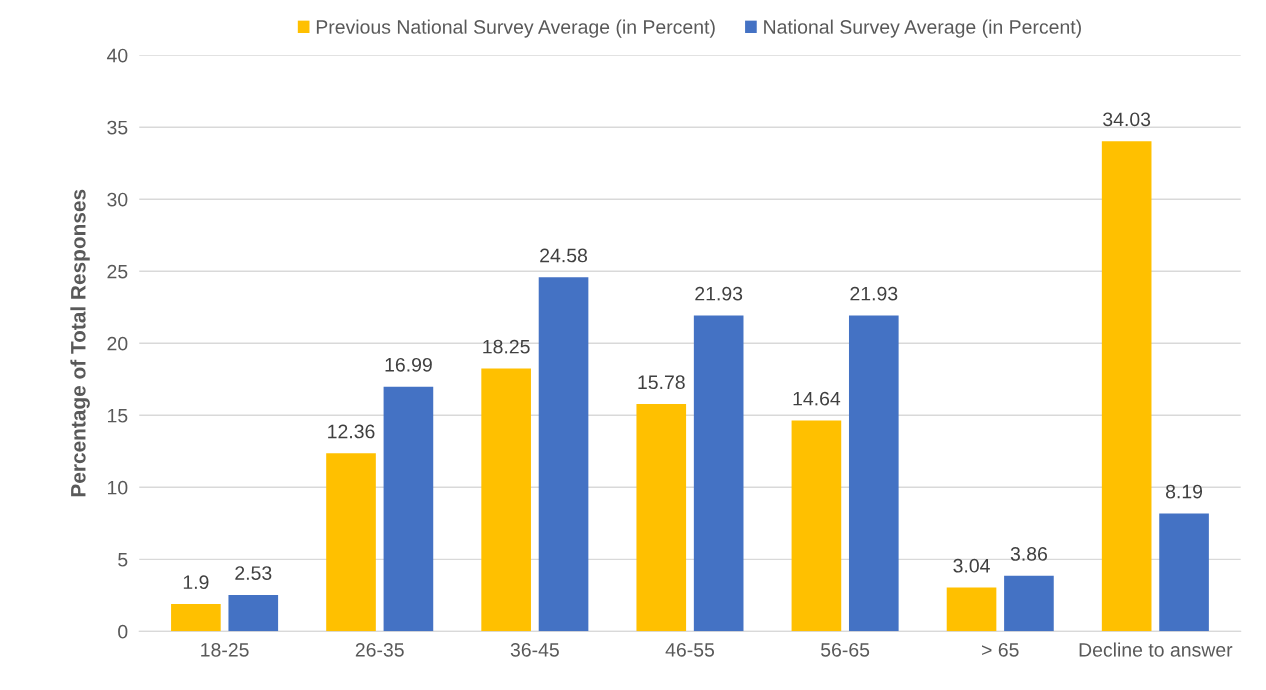 The height and width of the screenshot is (690, 1266). I want to click on y-tick-label: 25, so click(117, 271).